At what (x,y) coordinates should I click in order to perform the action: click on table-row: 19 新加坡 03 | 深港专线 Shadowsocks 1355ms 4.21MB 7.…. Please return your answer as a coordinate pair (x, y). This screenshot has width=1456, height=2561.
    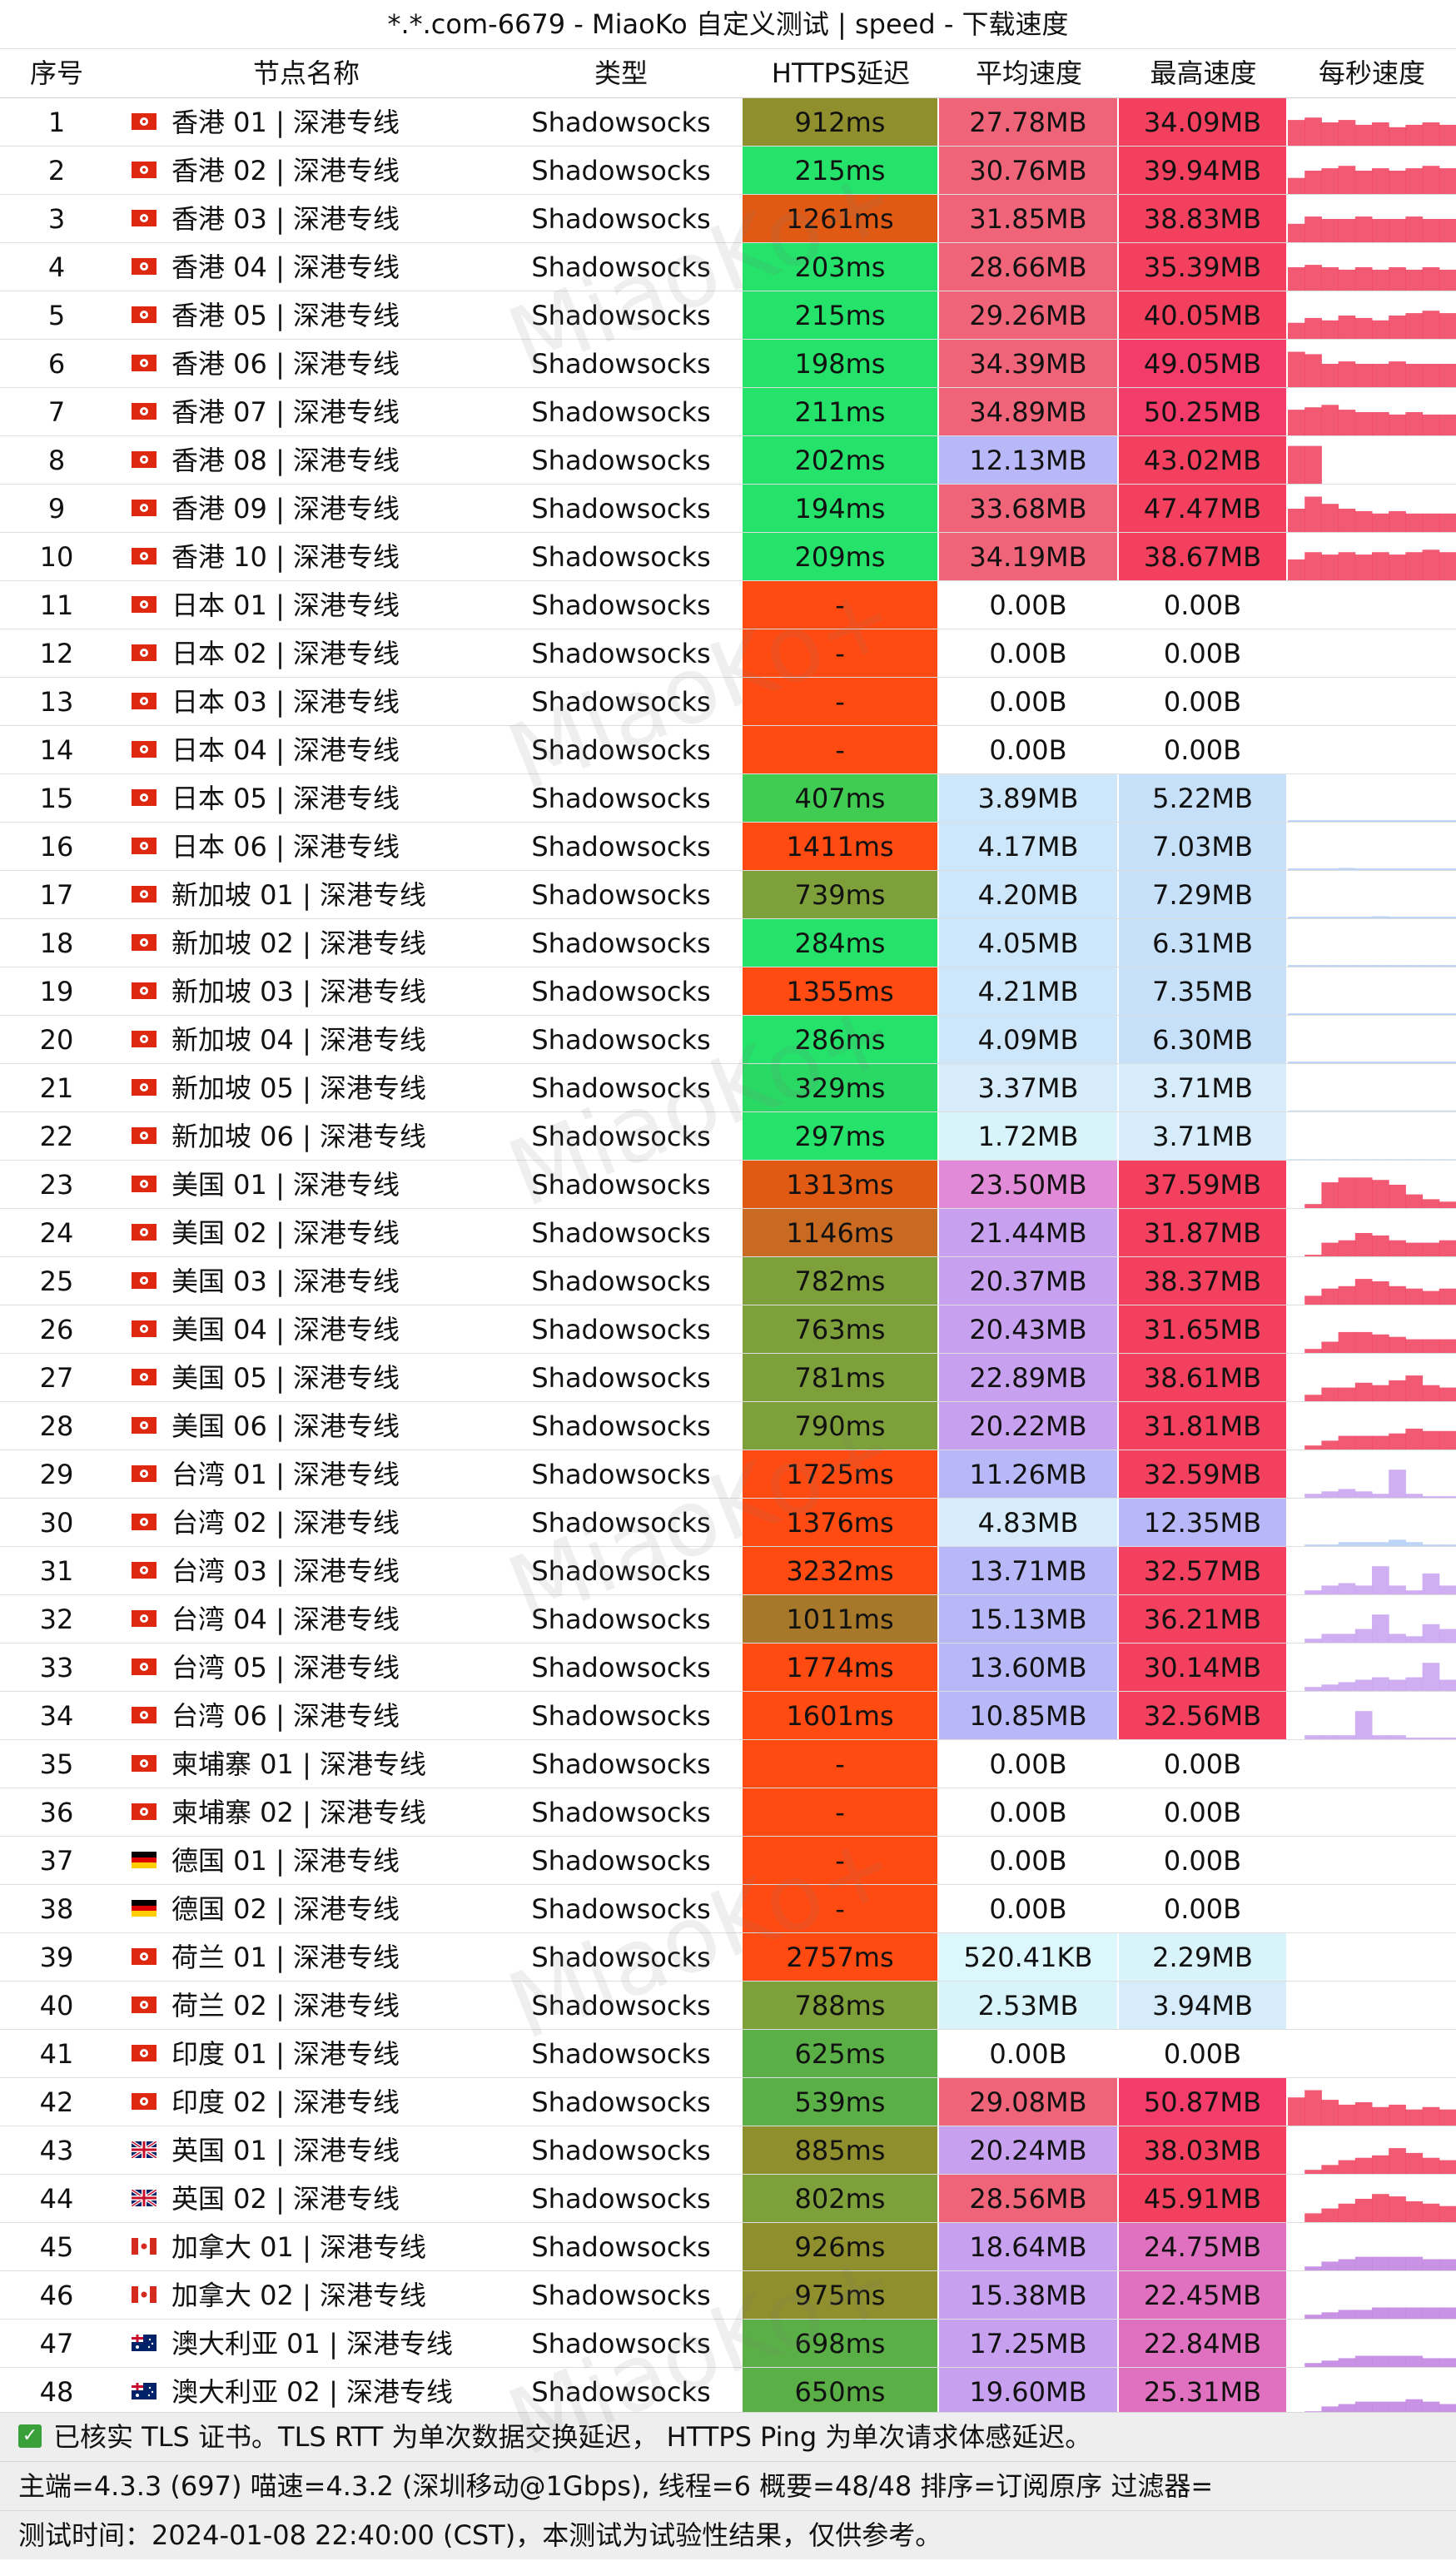
    Looking at the image, I should click on (728, 991).